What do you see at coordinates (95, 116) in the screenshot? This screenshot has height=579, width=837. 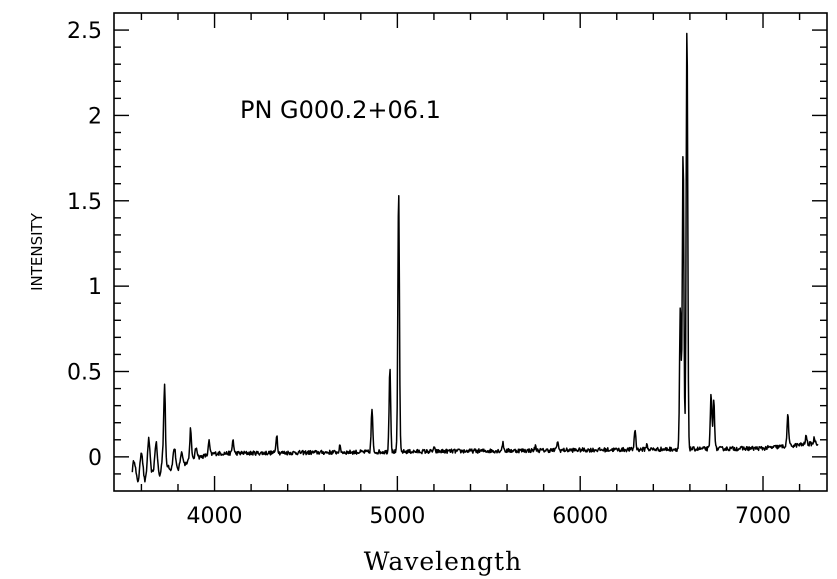 I see `y-tick-label: 2` at bounding box center [95, 116].